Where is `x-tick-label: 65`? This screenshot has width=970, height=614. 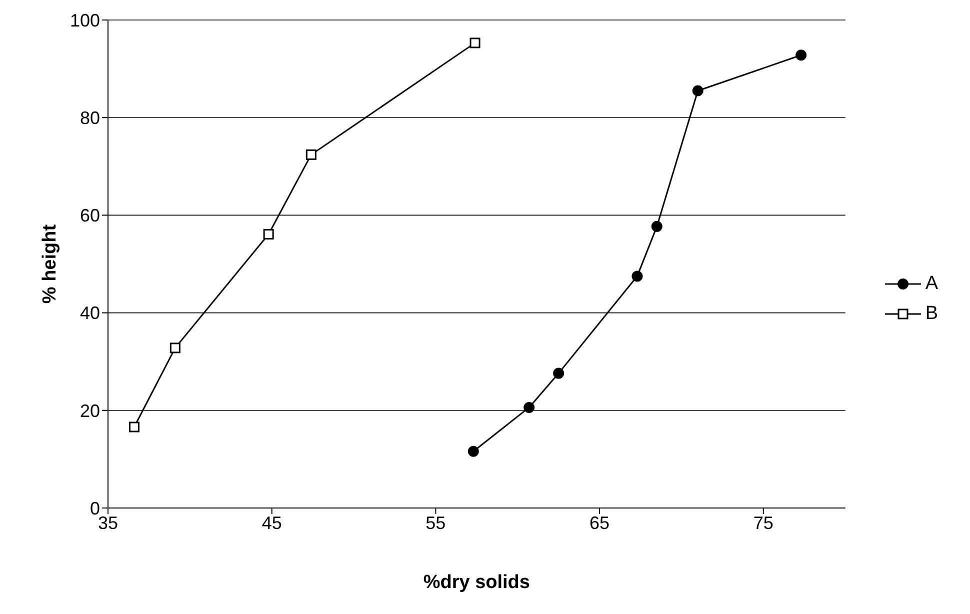 x-tick-label: 65 is located at coordinates (600, 522).